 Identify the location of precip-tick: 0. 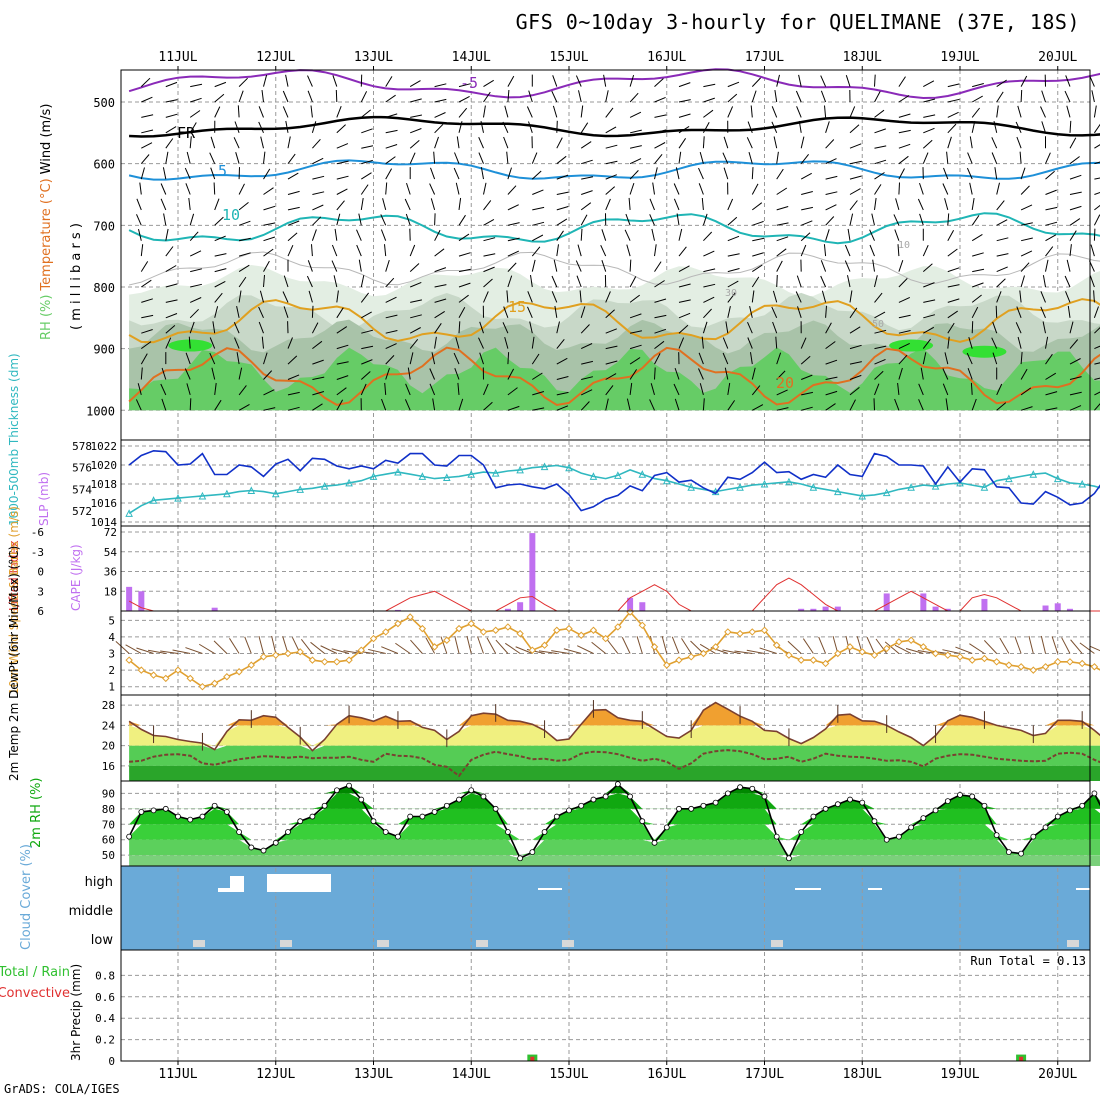
(111, 1061).